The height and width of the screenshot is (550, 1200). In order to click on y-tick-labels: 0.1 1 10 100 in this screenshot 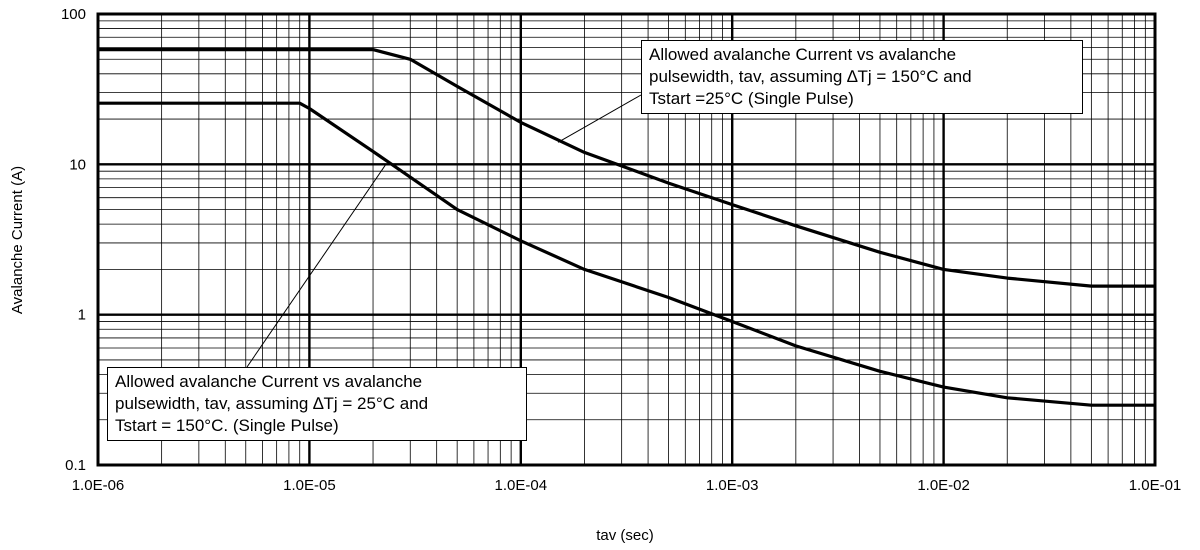, I will do `click(73, 240)`.